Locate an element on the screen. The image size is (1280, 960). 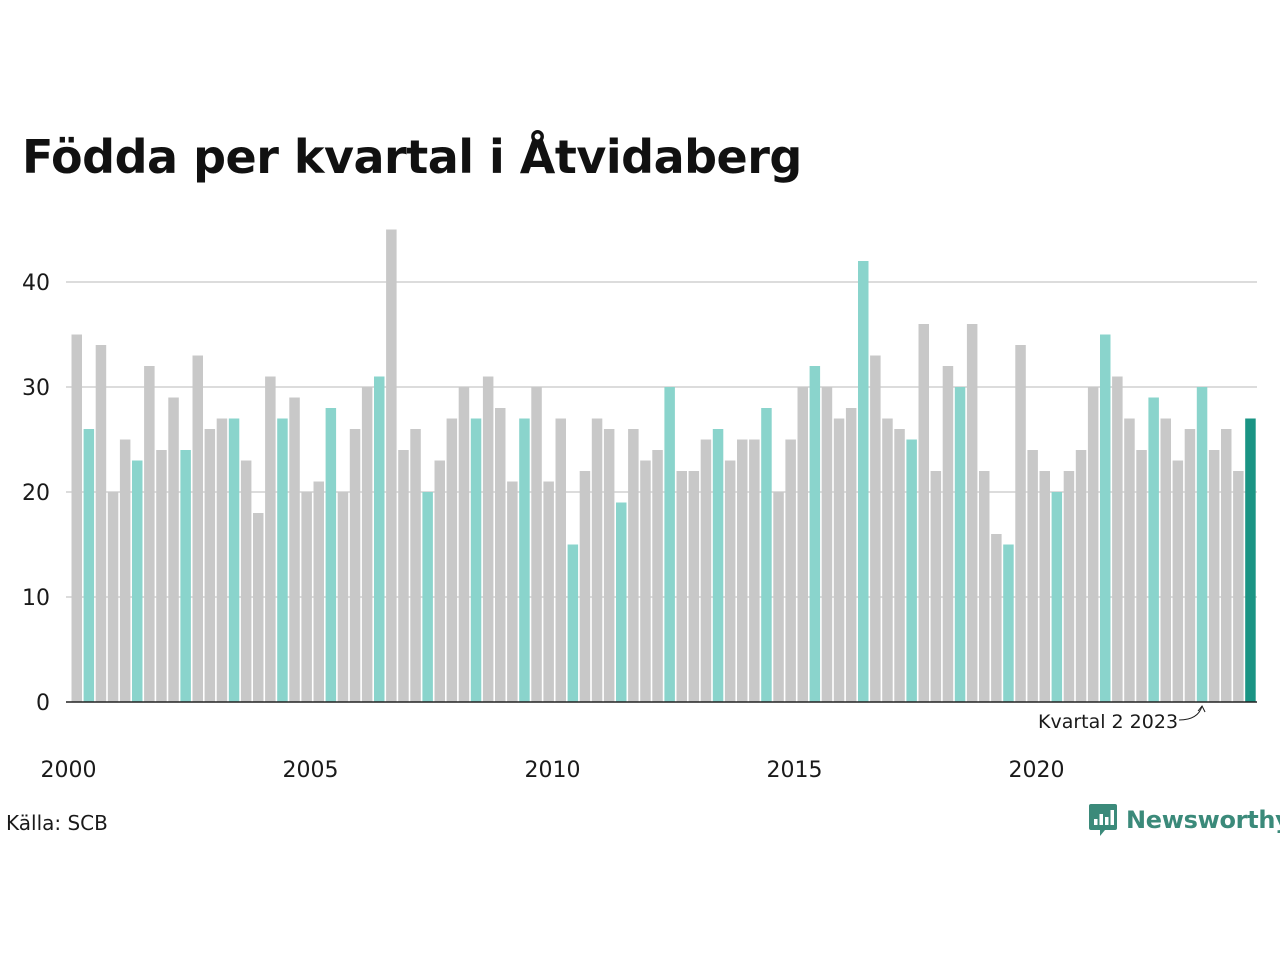
x-tick-label: 2020 is located at coordinates (1037, 770).